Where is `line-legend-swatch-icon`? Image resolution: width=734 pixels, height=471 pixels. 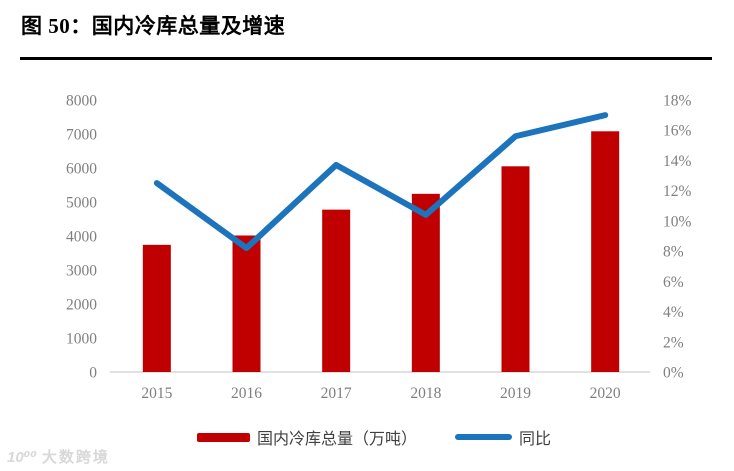 line-legend-swatch-icon is located at coordinates (484, 437).